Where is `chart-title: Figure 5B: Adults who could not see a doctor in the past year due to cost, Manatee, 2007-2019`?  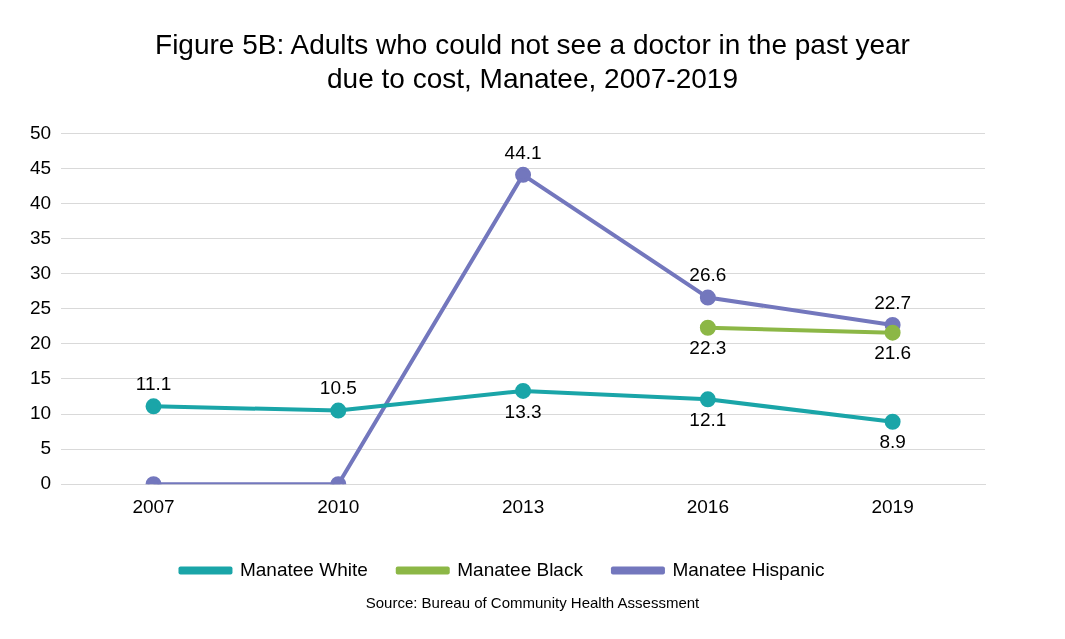 chart-title: Figure 5B: Adults who could not see a doctor in the past year due to cost, Manatee, 2007-2019 is located at coordinates (532, 62).